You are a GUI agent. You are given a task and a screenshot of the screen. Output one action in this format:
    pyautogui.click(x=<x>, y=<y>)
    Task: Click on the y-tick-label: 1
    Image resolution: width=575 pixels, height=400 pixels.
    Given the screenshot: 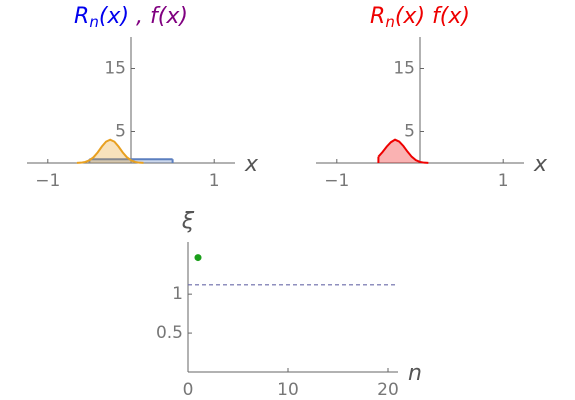 What is the action you would take?
    pyautogui.click(x=177, y=294)
    